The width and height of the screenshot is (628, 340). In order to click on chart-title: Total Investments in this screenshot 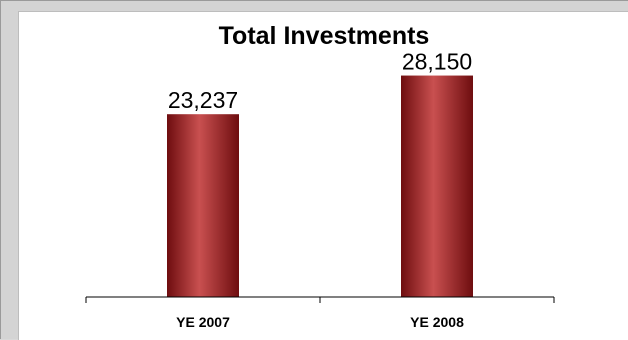, I will do `click(324, 36)`.